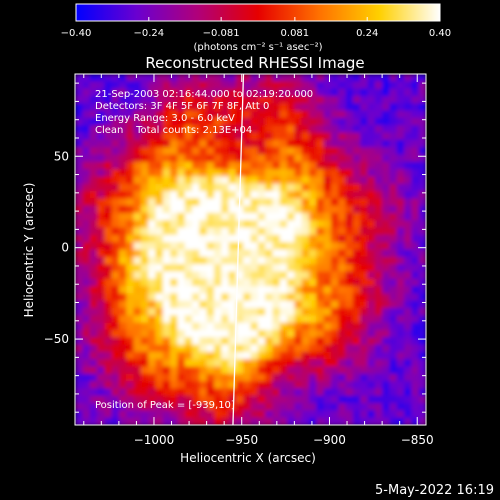 The width and height of the screenshot is (500, 500). What do you see at coordinates (29, 250) in the screenshot?
I see `y-axis-label: Heliocentric Y (arcsec)` at bounding box center [29, 250].